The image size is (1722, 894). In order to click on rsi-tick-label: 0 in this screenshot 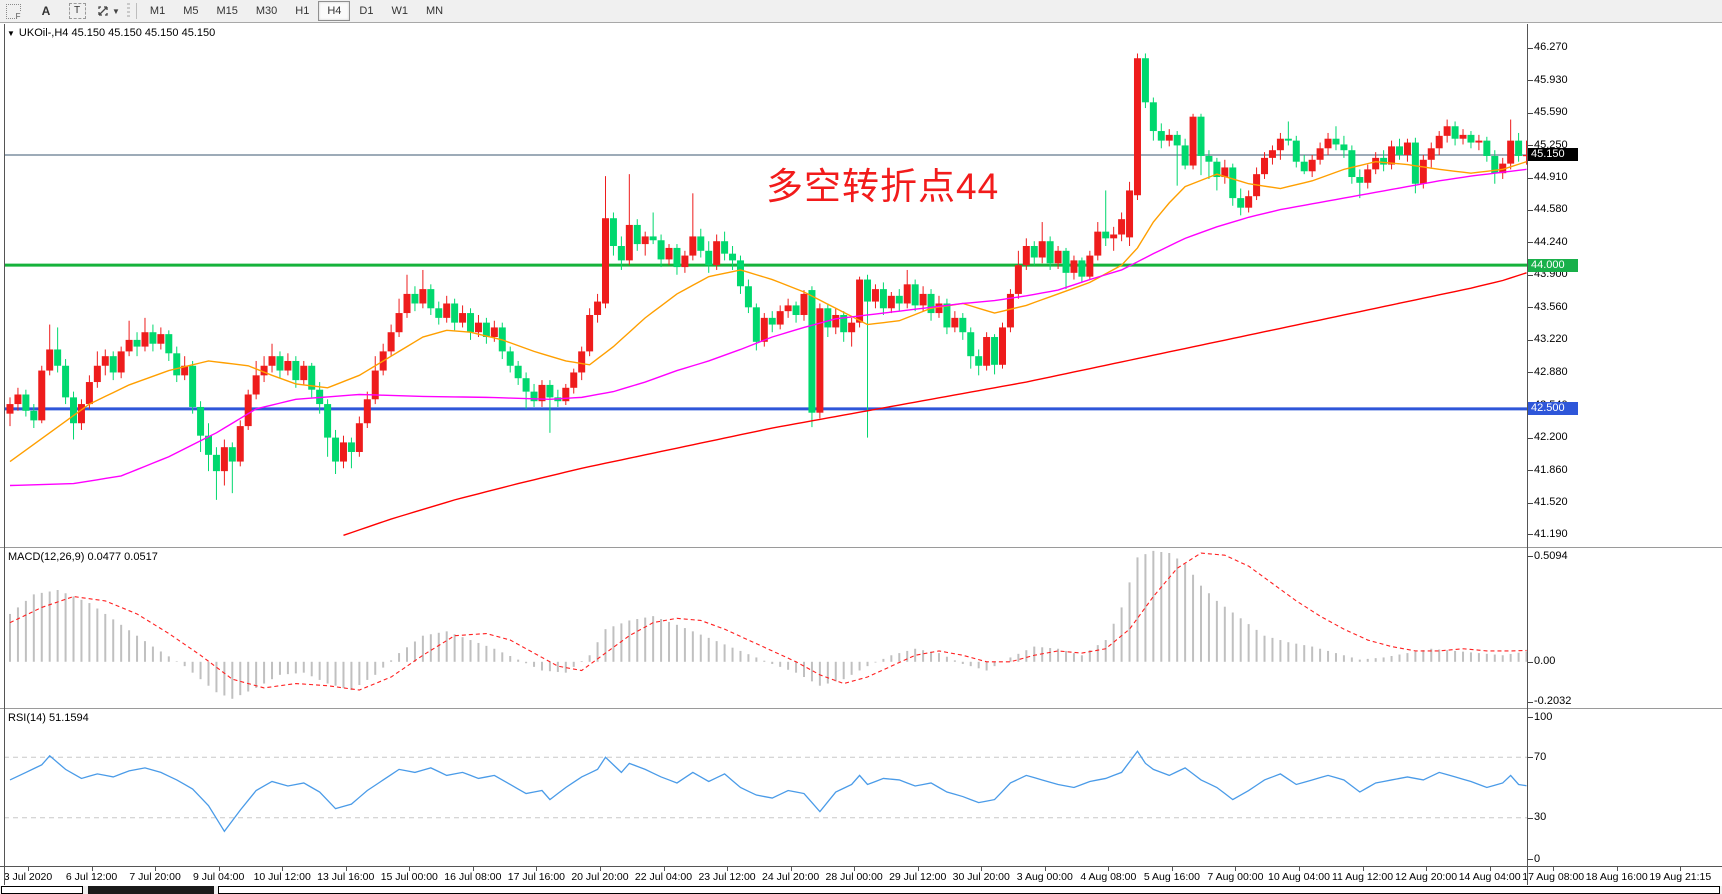, I will do `click(1537, 858)`.